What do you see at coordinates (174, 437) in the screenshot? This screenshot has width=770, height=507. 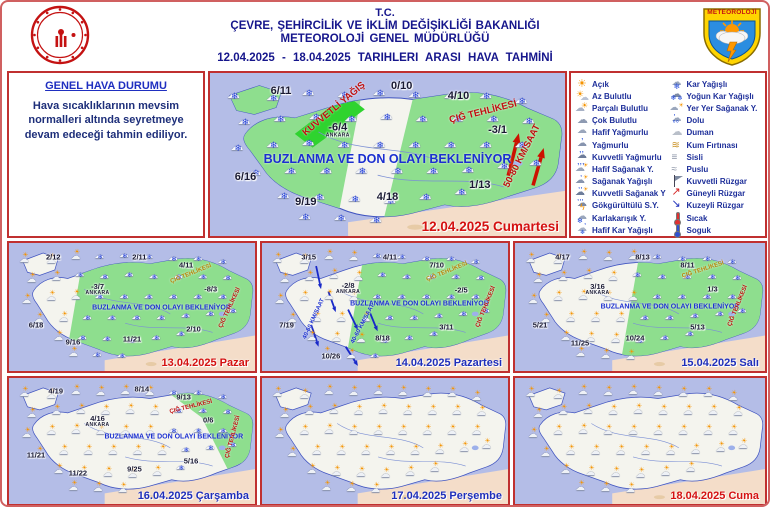 I see `map-annotation: BUZLANMA VE DON OLAYI BEKLENİYOR` at bounding box center [174, 437].